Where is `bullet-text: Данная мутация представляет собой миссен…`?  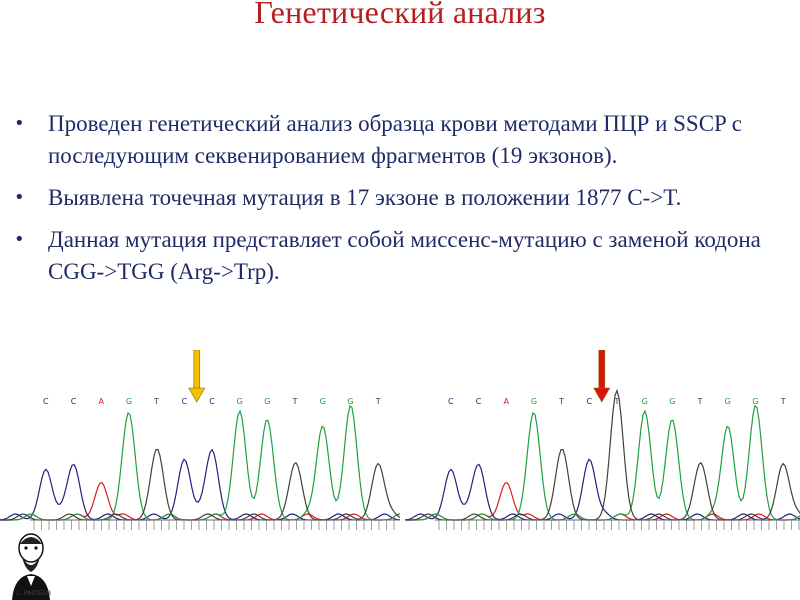 bullet-text: Данная мутация представляет собой миссен… is located at coordinates (404, 255).